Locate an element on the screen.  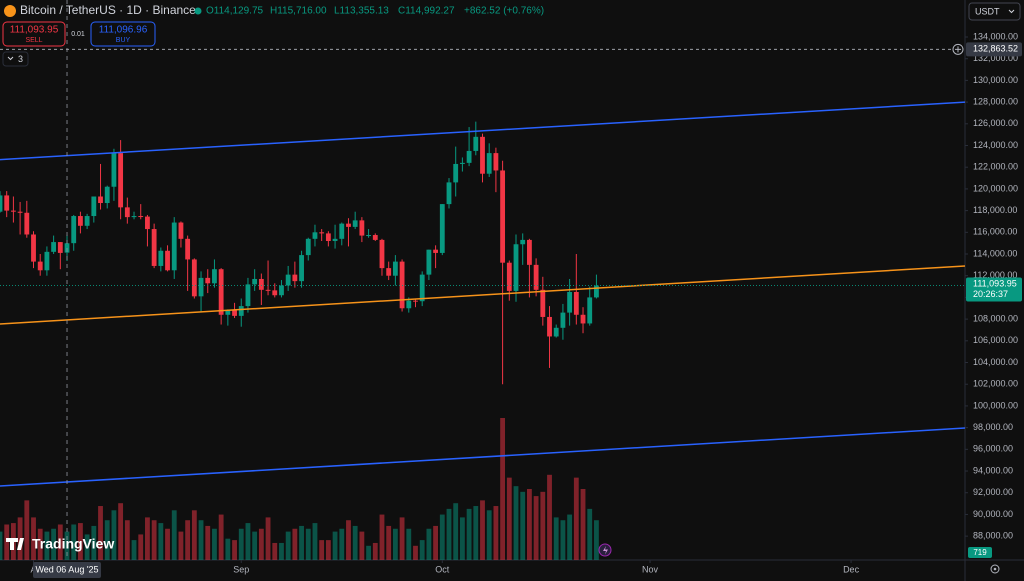
y-tick-label: 94,000.00 is located at coordinates (993, 470).